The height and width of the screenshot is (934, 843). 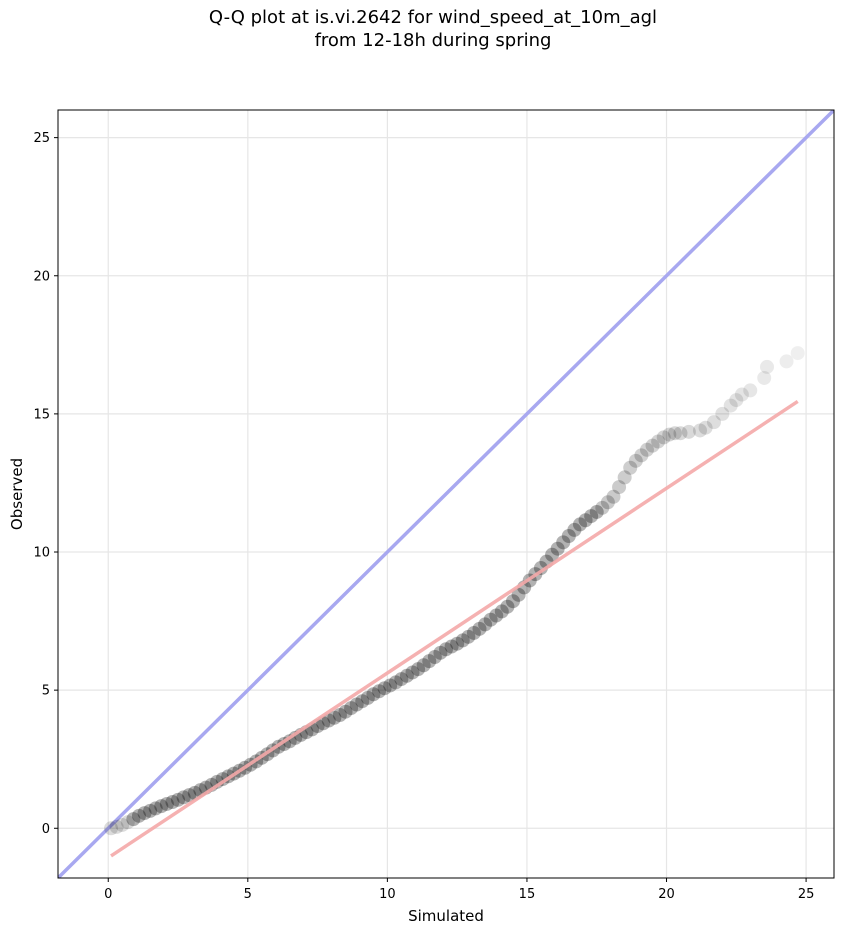 I want to click on chart-subtitle: from 12-18h during spring, so click(x=433, y=40).